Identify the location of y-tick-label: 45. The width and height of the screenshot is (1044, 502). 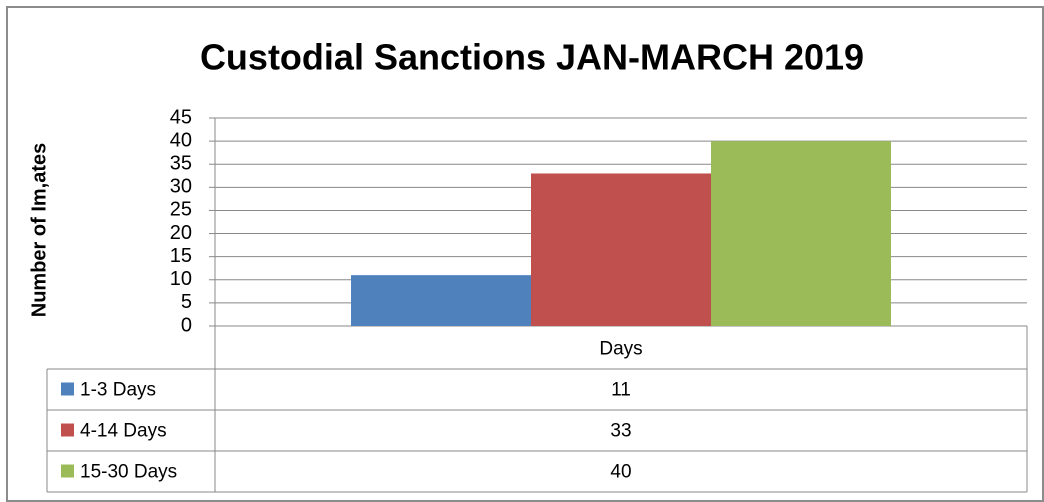
(181, 117).